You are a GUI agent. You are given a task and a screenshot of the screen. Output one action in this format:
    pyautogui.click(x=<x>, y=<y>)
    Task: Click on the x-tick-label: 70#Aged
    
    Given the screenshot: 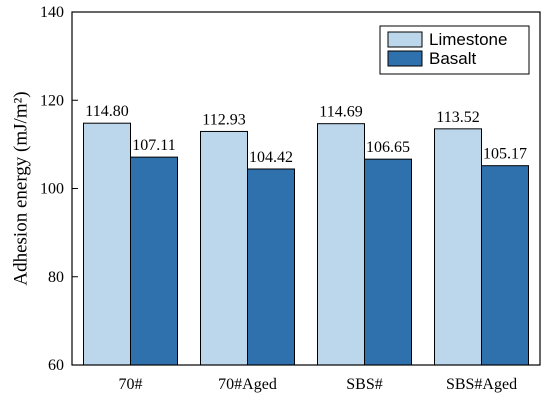 What is the action you would take?
    pyautogui.click(x=247, y=384)
    